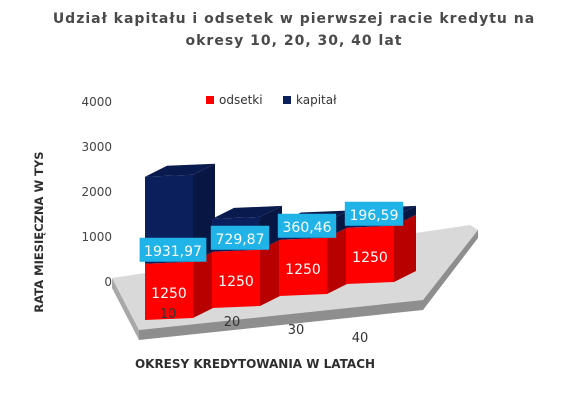 The width and height of the screenshot is (588, 413). What do you see at coordinates (96, 147) in the screenshot?
I see `y-tick-label: 3000` at bounding box center [96, 147].